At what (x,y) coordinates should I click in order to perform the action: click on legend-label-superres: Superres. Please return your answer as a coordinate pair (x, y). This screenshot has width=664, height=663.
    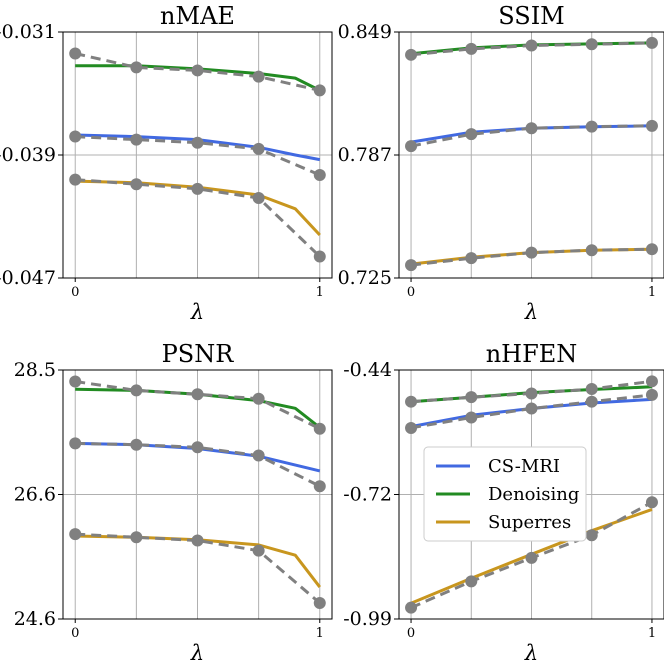
    Looking at the image, I should click on (529, 522).